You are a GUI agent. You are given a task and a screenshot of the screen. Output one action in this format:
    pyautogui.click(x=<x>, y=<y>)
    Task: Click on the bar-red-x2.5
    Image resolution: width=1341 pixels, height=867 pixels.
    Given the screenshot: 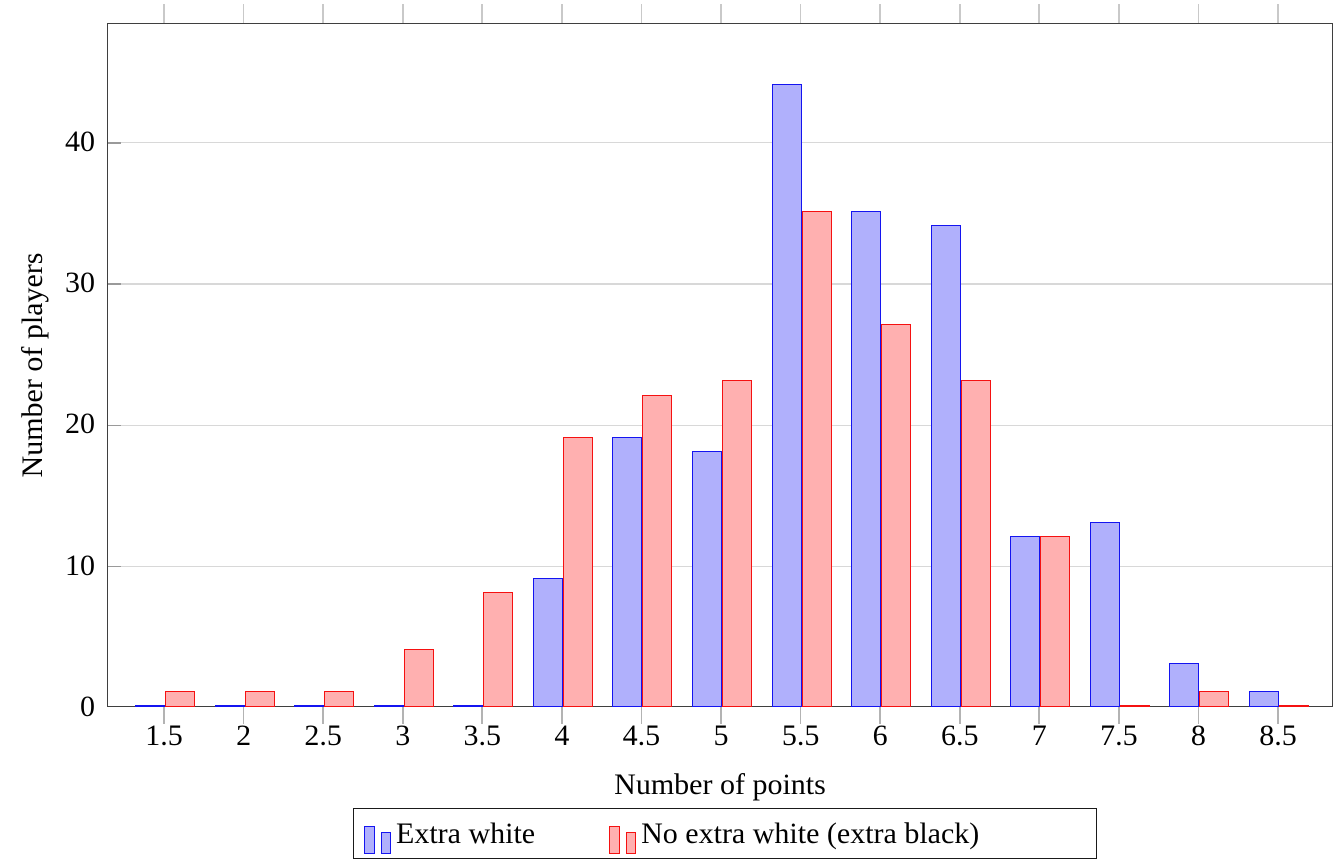 What is the action you would take?
    pyautogui.click(x=339, y=699)
    